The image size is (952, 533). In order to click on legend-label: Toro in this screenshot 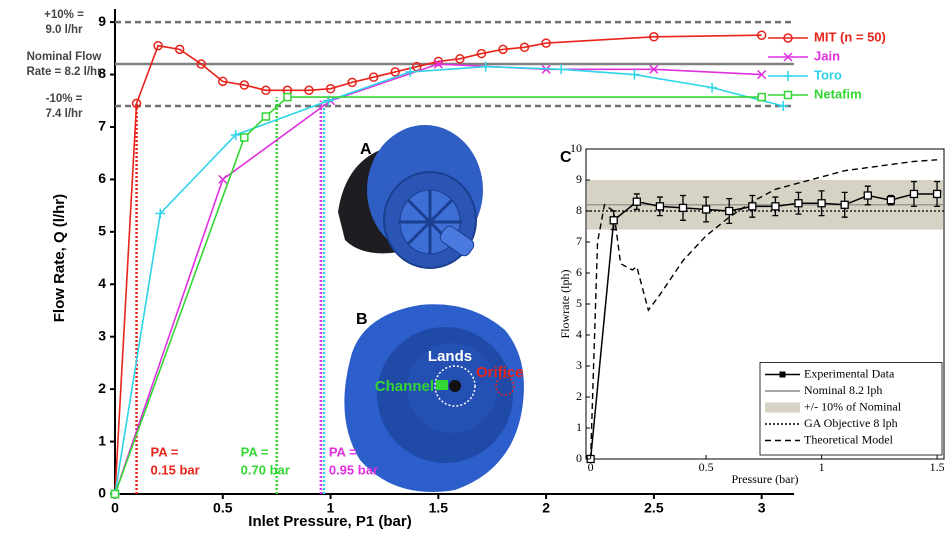, I will do `click(828, 74)`.